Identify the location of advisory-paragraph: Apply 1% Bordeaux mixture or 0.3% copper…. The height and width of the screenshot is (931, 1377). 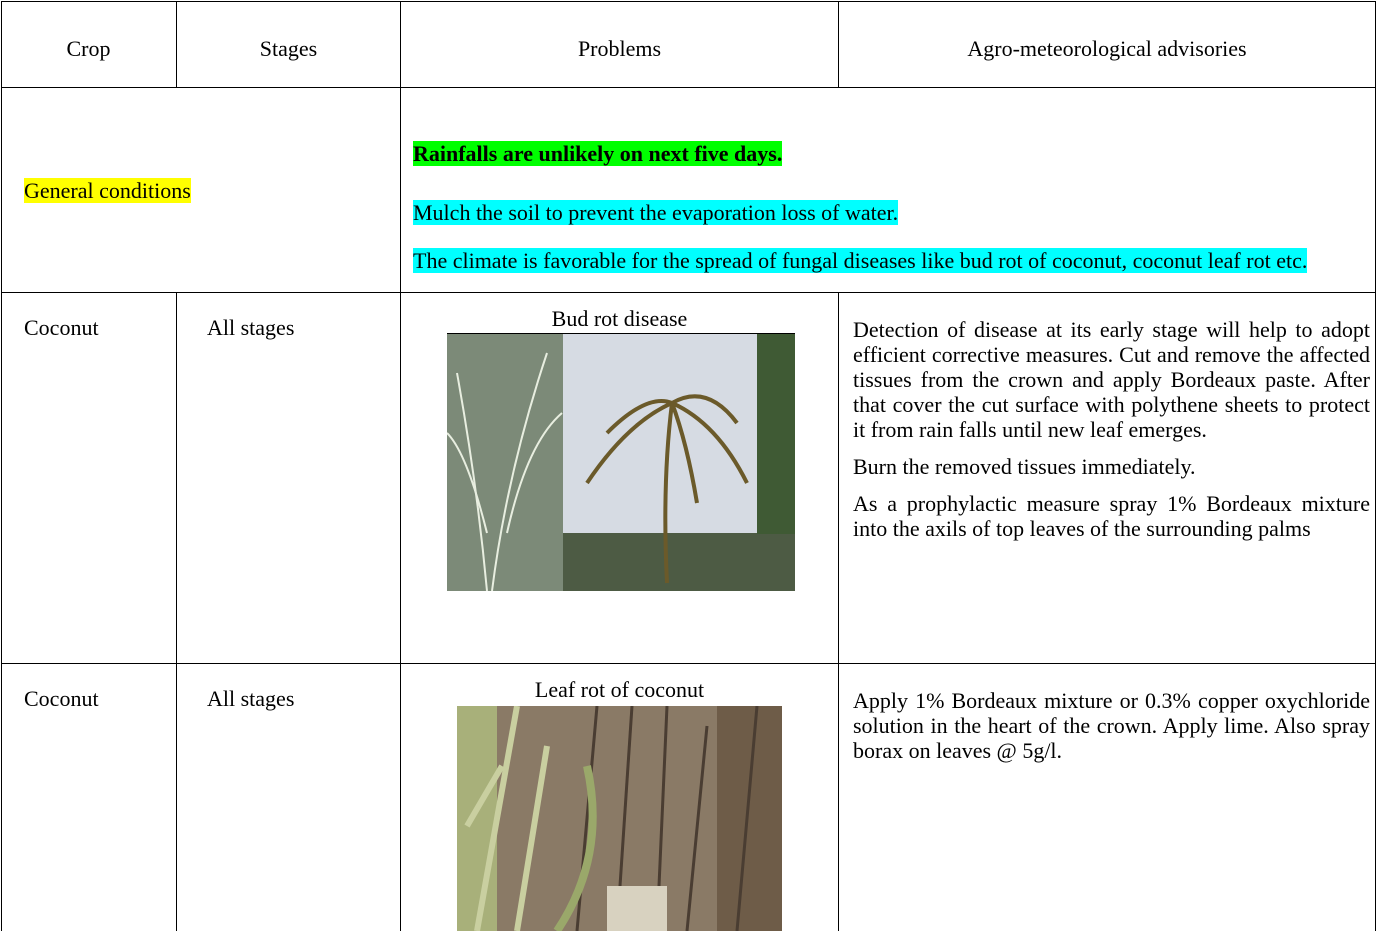
(1111, 725).